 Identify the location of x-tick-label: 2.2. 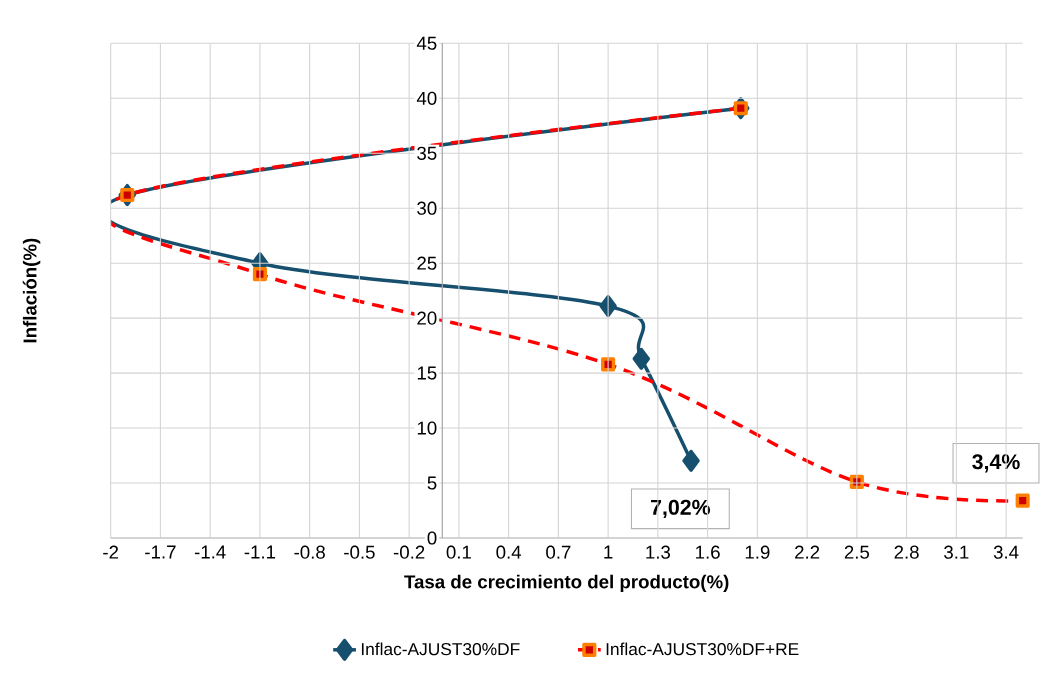
(807, 552).